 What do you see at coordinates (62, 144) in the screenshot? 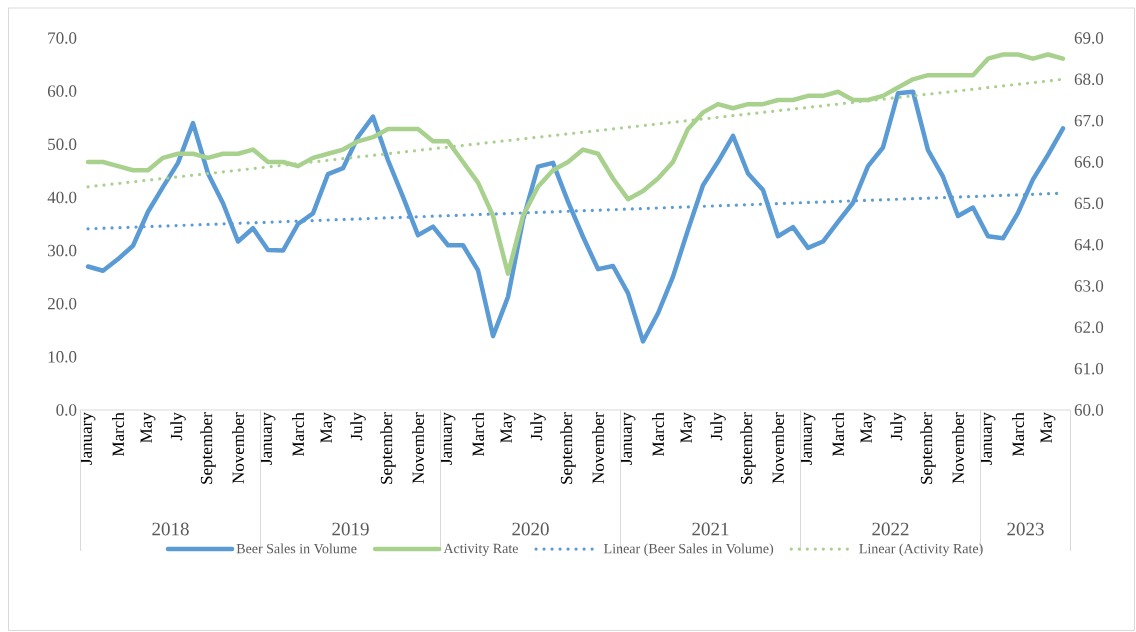
I see `y-tick-label: 50.0` at bounding box center [62, 144].